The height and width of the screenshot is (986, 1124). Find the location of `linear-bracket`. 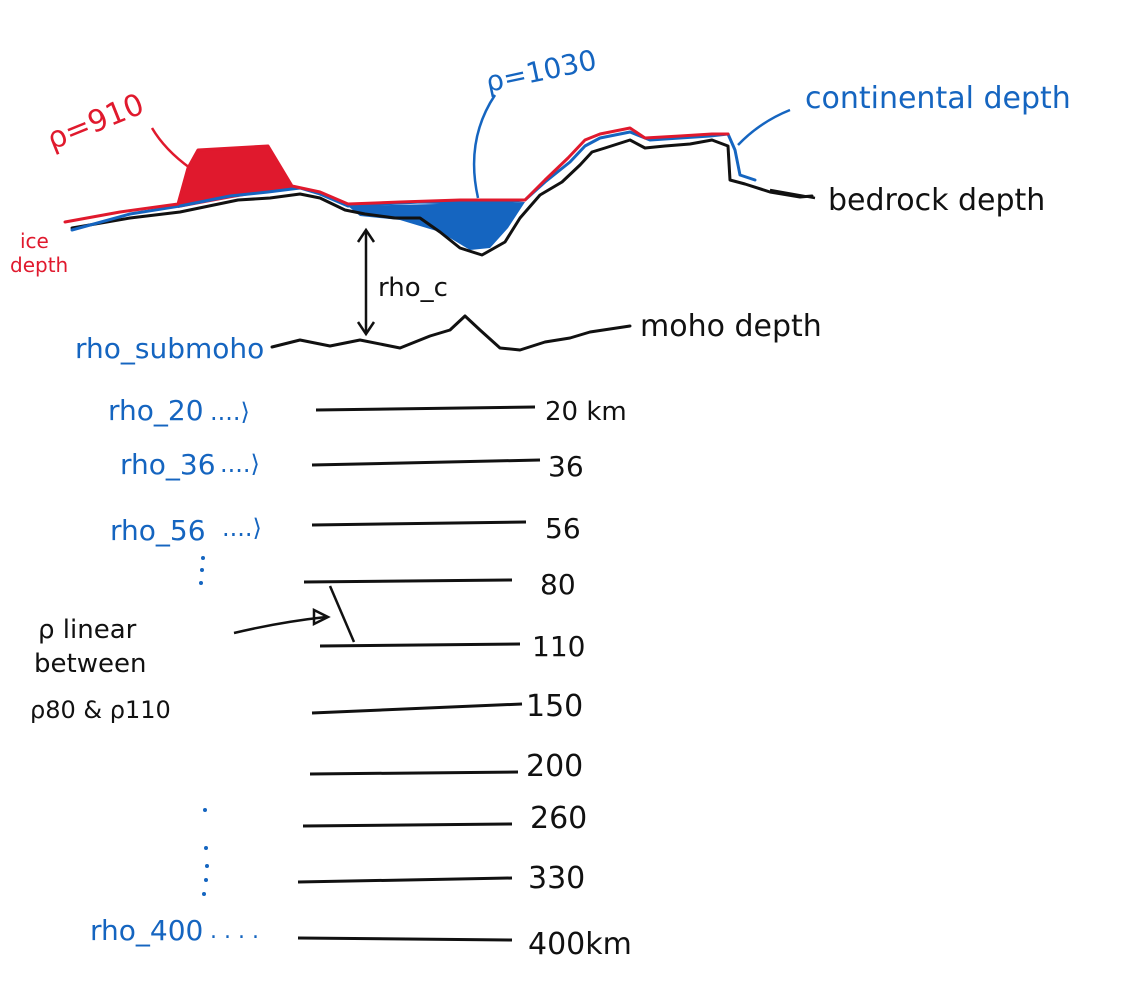

linear-bracket is located at coordinates (342, 614).